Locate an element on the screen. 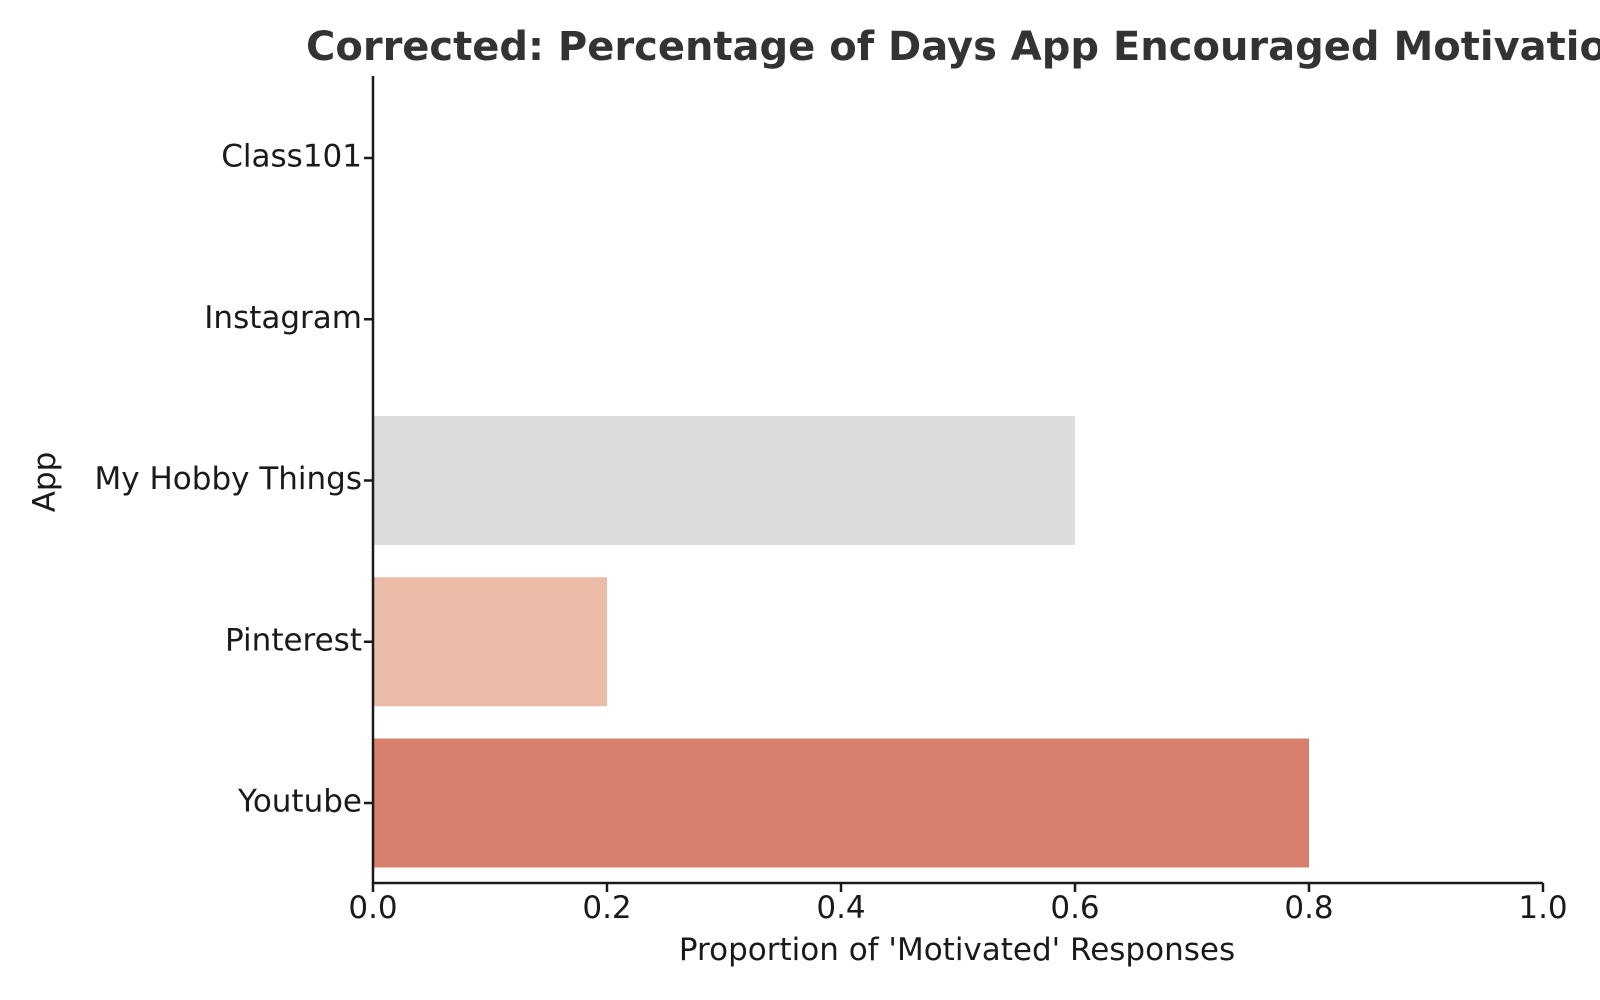 The image size is (1600, 1000). y-tick-label: Instagram is located at coordinates (283, 318).